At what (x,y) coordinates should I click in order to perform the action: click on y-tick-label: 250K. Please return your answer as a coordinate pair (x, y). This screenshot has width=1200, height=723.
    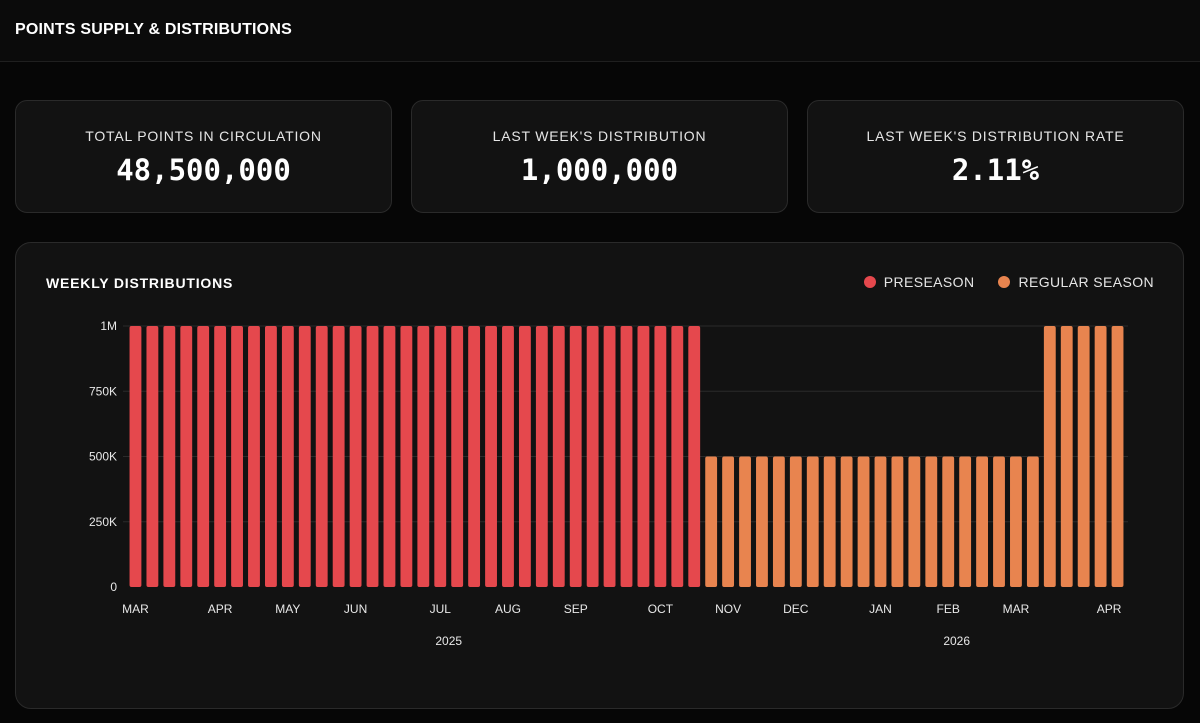
    Looking at the image, I should click on (103, 522).